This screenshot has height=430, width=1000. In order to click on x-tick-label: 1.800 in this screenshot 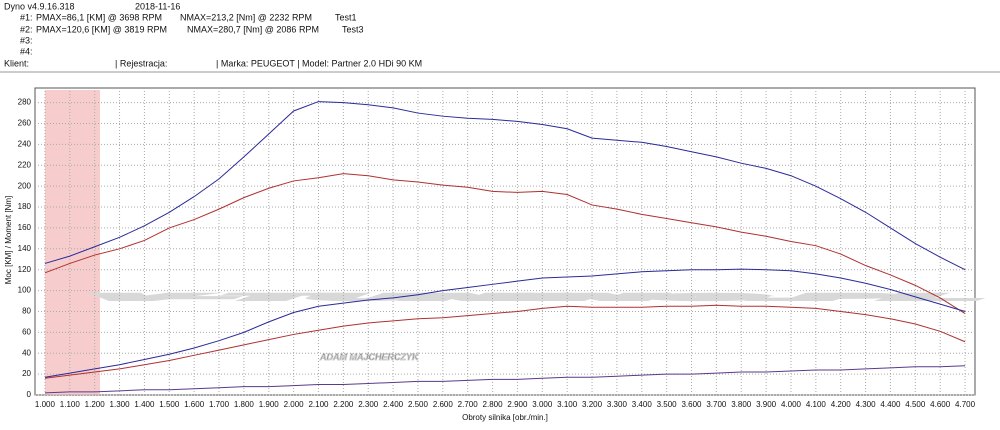, I will do `click(244, 404)`.